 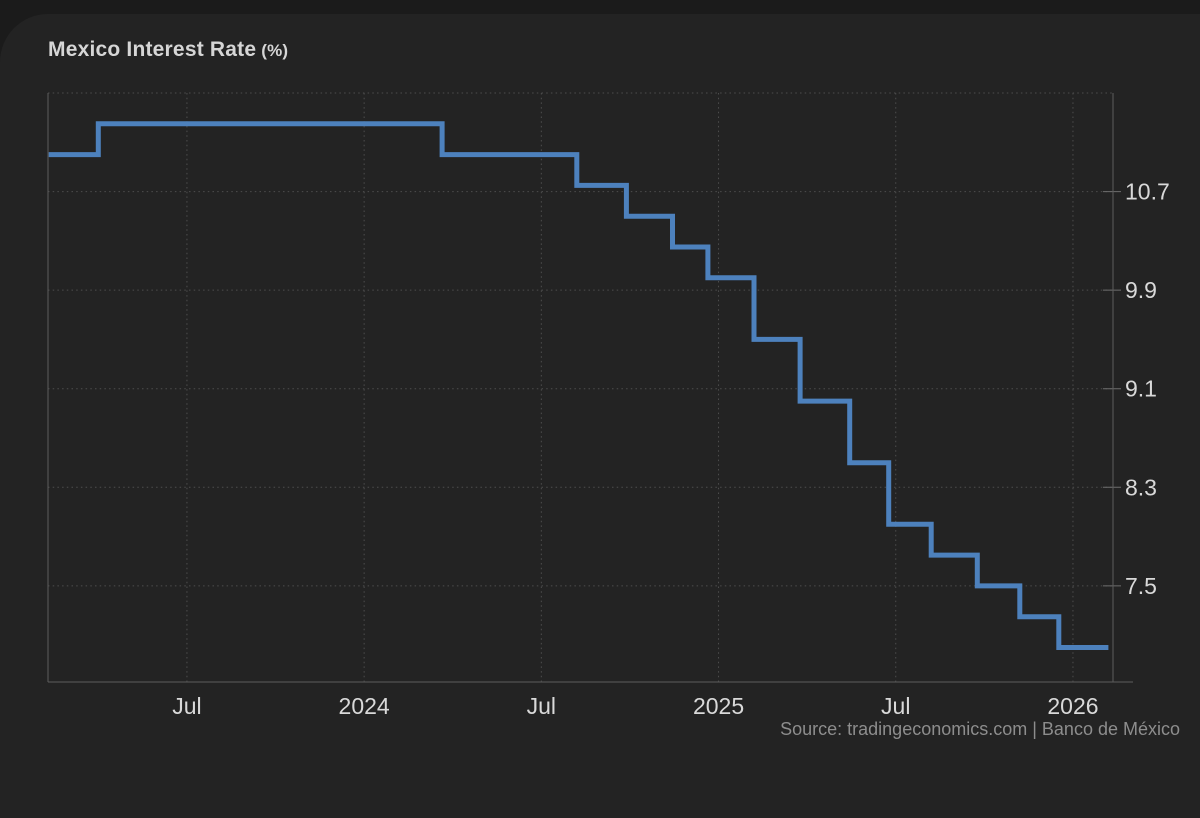 What do you see at coordinates (1141, 586) in the screenshot?
I see `y-axis-label: 7.5` at bounding box center [1141, 586].